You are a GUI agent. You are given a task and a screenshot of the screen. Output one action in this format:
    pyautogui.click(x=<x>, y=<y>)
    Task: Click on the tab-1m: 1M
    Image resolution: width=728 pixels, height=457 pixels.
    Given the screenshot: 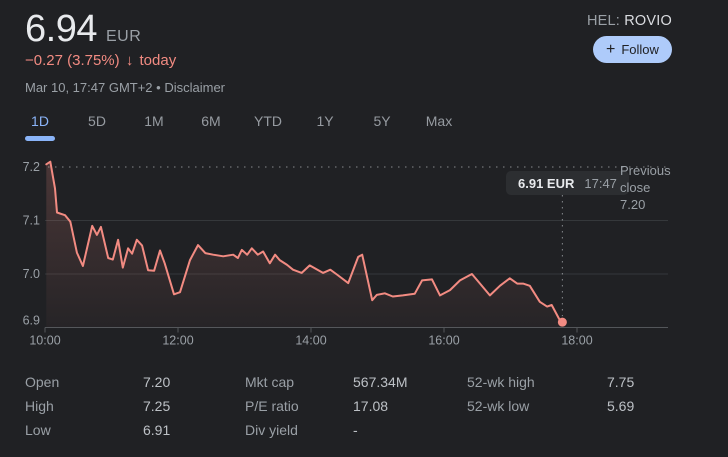 What is the action you would take?
    pyautogui.click(x=154, y=121)
    